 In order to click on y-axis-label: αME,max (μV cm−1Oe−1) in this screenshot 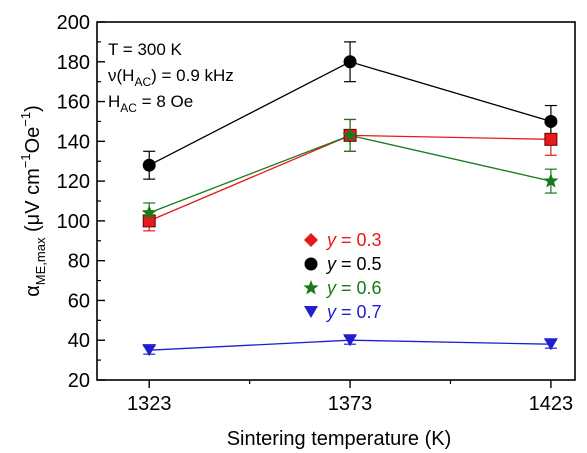, I will do `click(33, 201)`.